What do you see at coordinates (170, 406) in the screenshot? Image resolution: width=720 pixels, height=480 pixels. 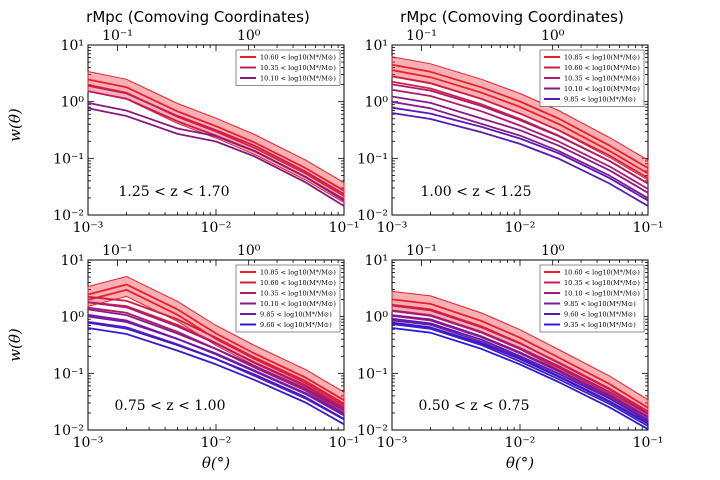 I see `redshift-label: 0.75 < z < 1.00` at bounding box center [170, 406].